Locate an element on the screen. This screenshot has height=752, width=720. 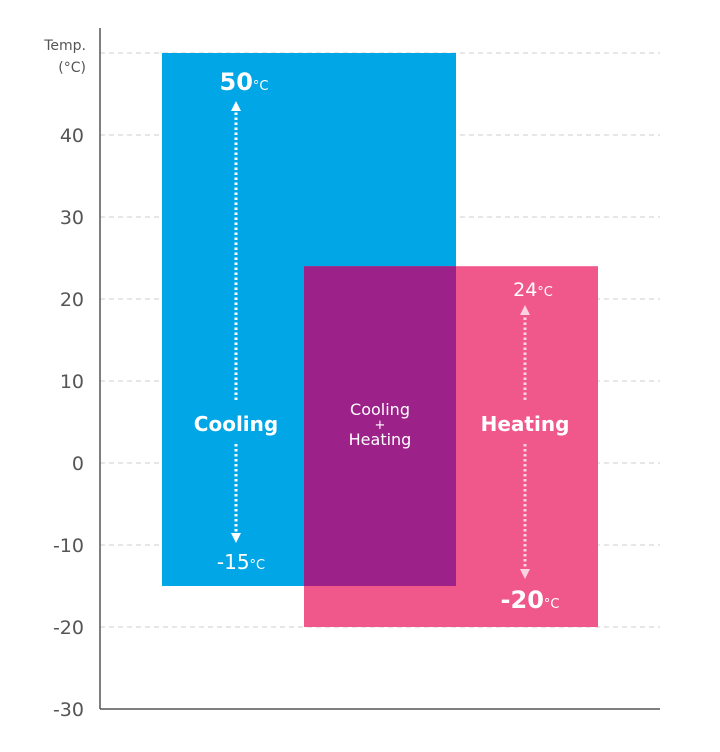
y-tick-label--10: -10 is located at coordinates (68, 546).